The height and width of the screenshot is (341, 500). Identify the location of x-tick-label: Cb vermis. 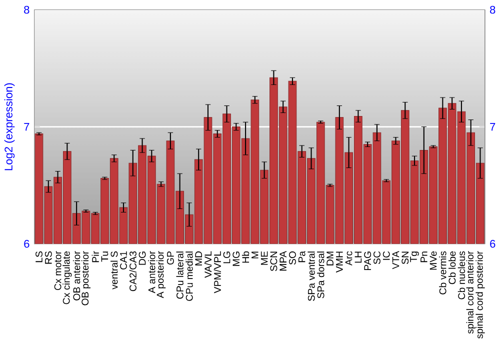
(442, 272).